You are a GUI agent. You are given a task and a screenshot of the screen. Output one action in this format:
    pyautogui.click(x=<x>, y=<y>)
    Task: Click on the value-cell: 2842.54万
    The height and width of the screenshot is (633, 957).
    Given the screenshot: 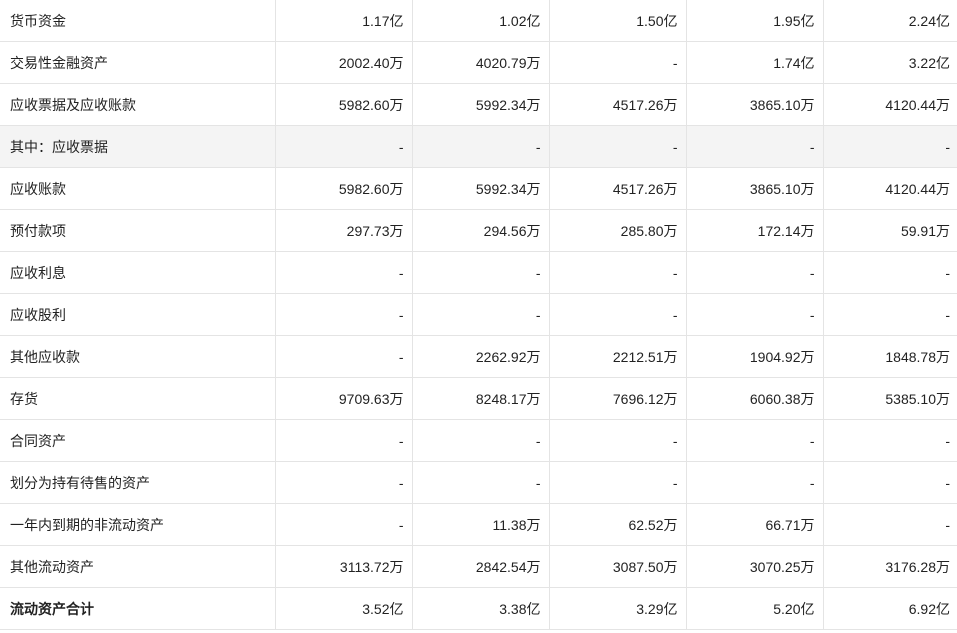 What is the action you would take?
    pyautogui.click(x=480, y=566)
    